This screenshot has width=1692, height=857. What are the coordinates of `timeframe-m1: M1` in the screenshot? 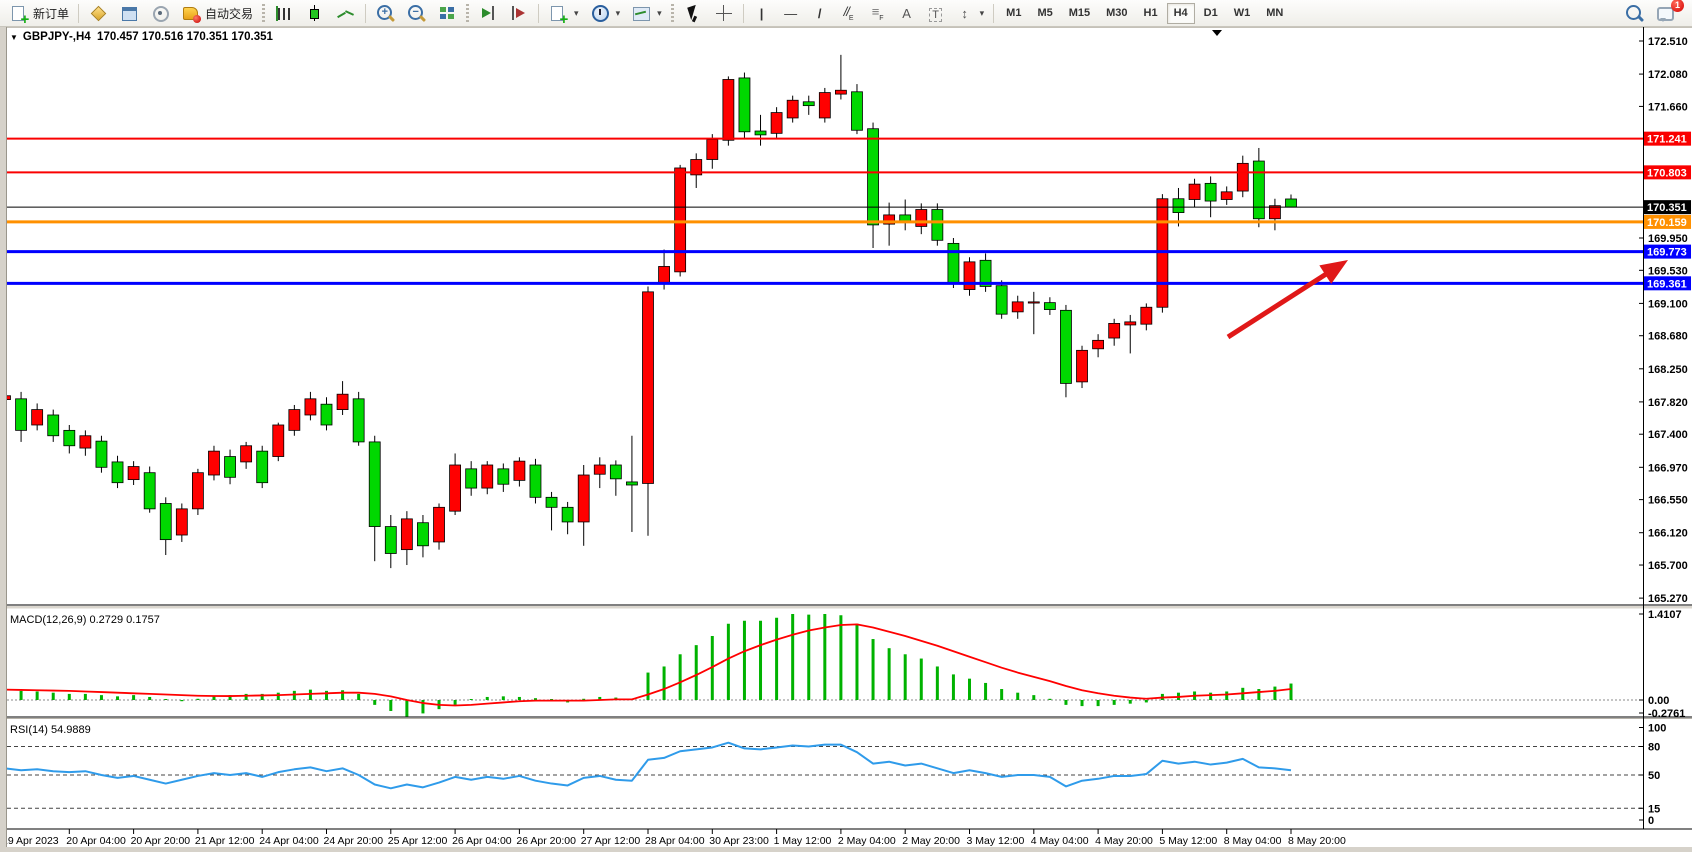 It's located at (1013, 13).